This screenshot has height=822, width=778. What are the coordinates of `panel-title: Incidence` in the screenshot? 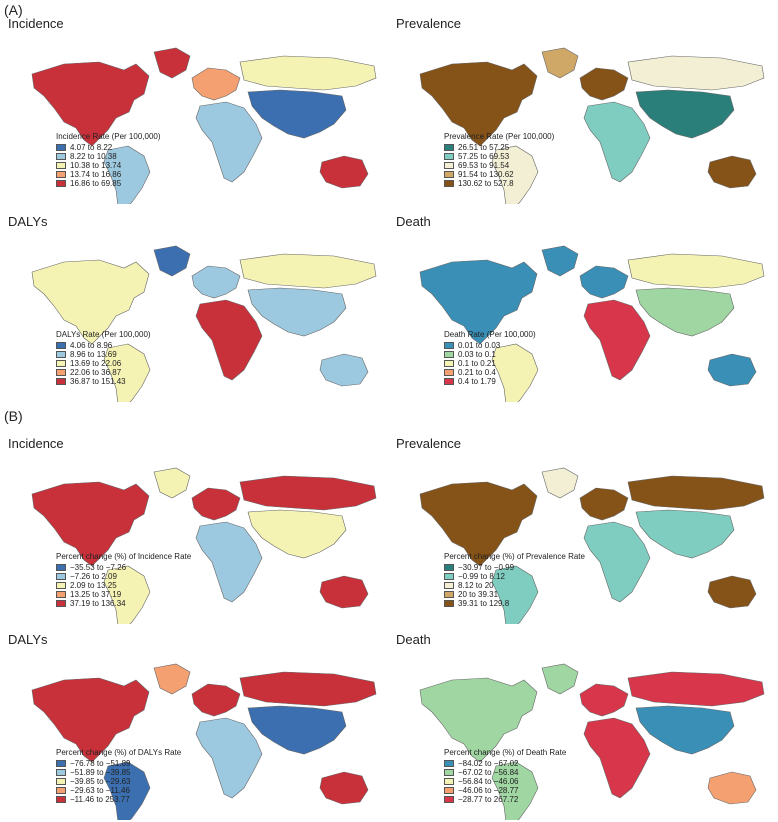 It's located at (36, 23).